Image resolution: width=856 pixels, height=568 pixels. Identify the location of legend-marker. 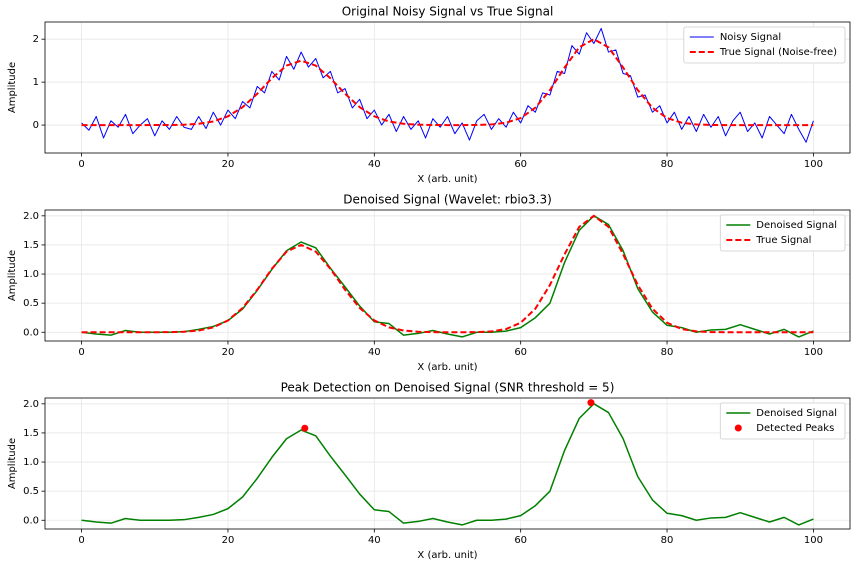
(738, 428).